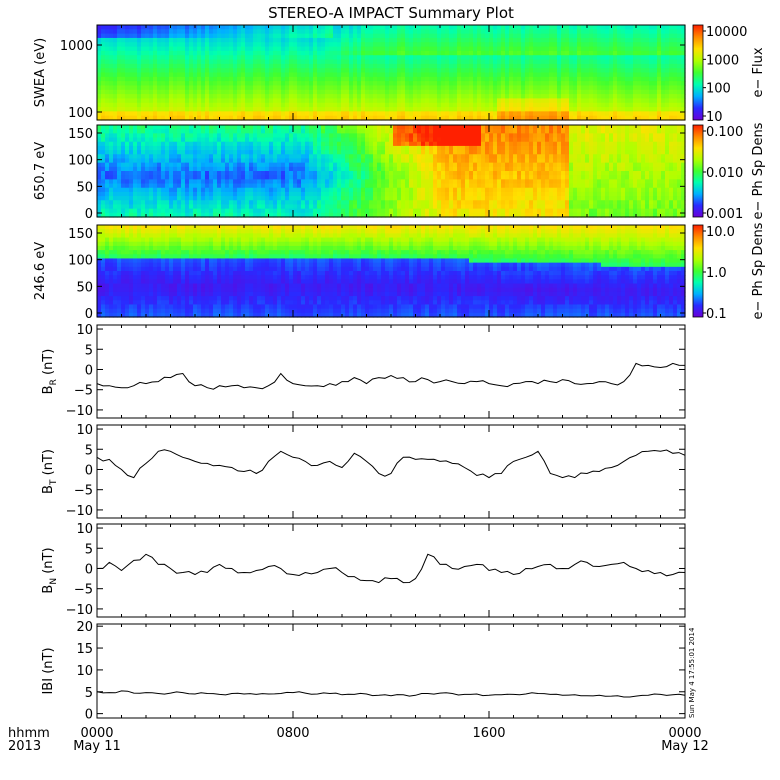 The width and height of the screenshot is (780, 780). I want to click on spectrogram-swea: 1000 100 SWEA (eV) 10000 1000 100 10 e− Flux, so click(399, 74).